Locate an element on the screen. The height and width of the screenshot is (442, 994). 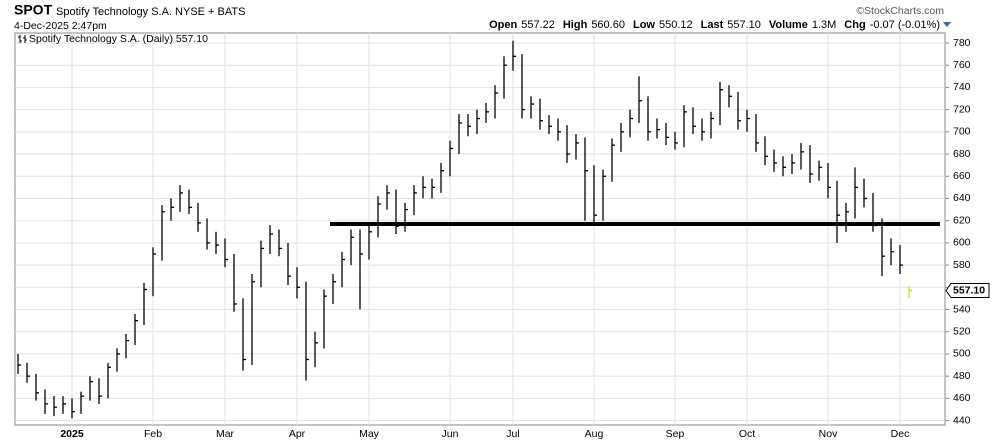
quote-label: Low is located at coordinates (644, 25).